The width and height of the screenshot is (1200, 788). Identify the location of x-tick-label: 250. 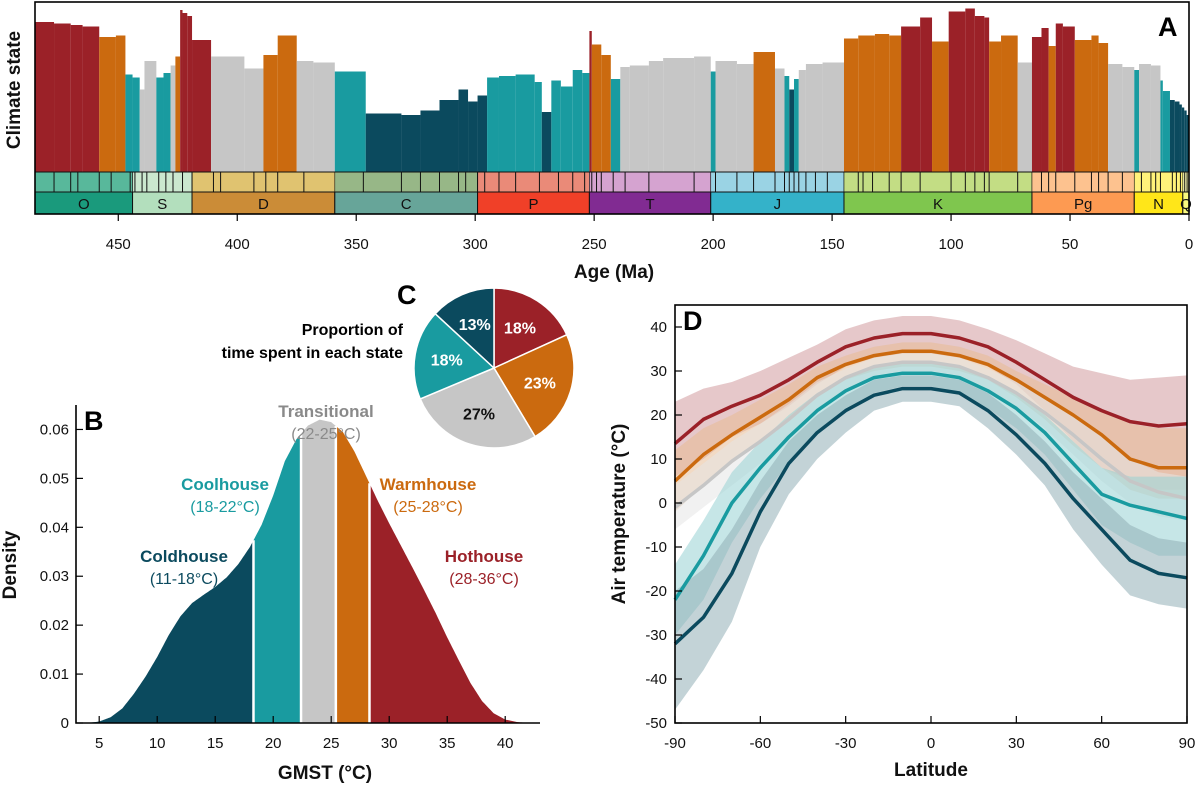
(594, 244).